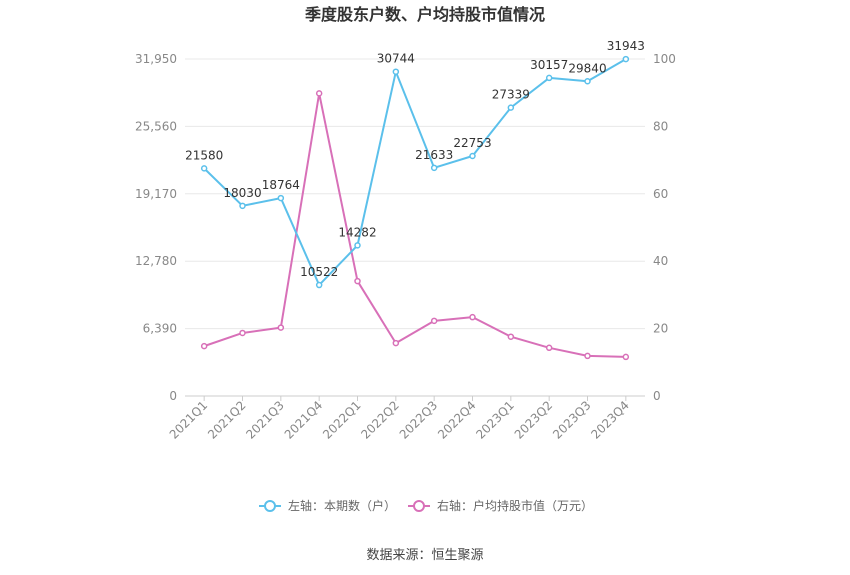 The image size is (850, 575). Describe the element at coordinates (660, 329) in the screenshot. I see `right-tick-label: 20` at that location.